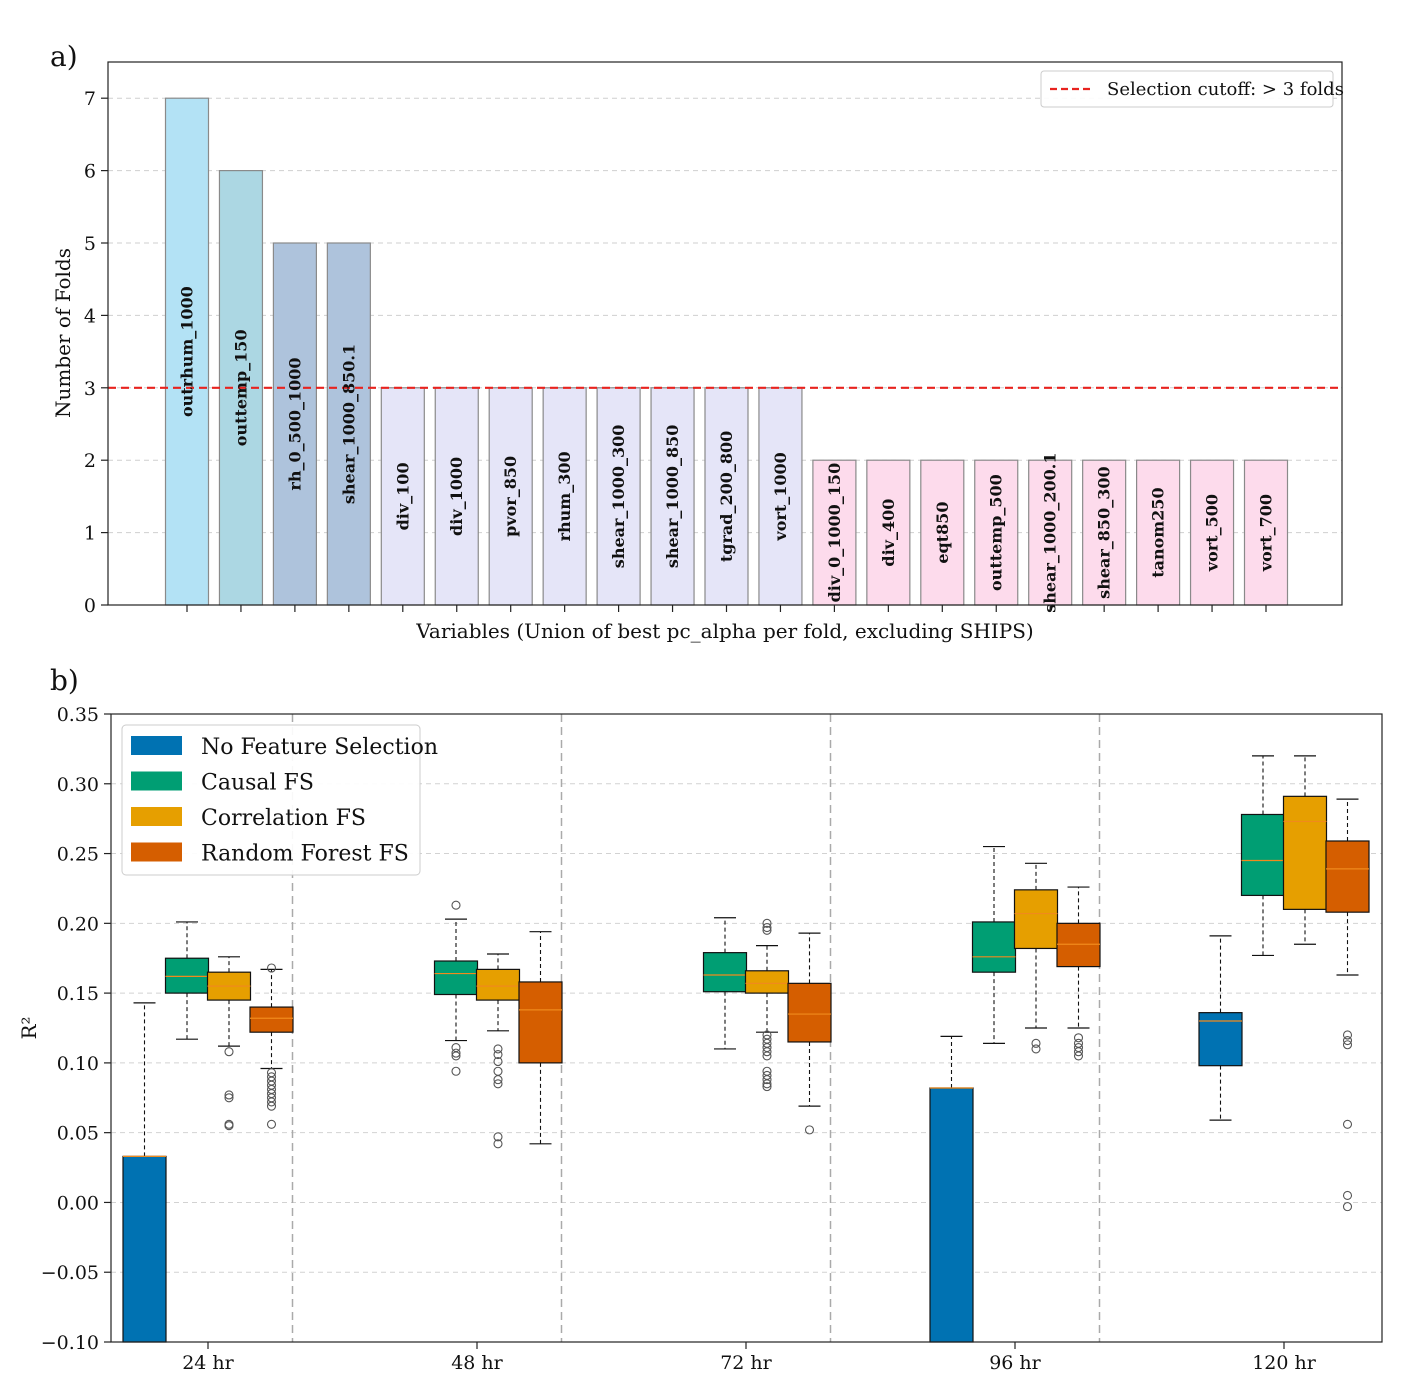  I want to click on panel-a-ytick-label: 3, so click(90, 389).